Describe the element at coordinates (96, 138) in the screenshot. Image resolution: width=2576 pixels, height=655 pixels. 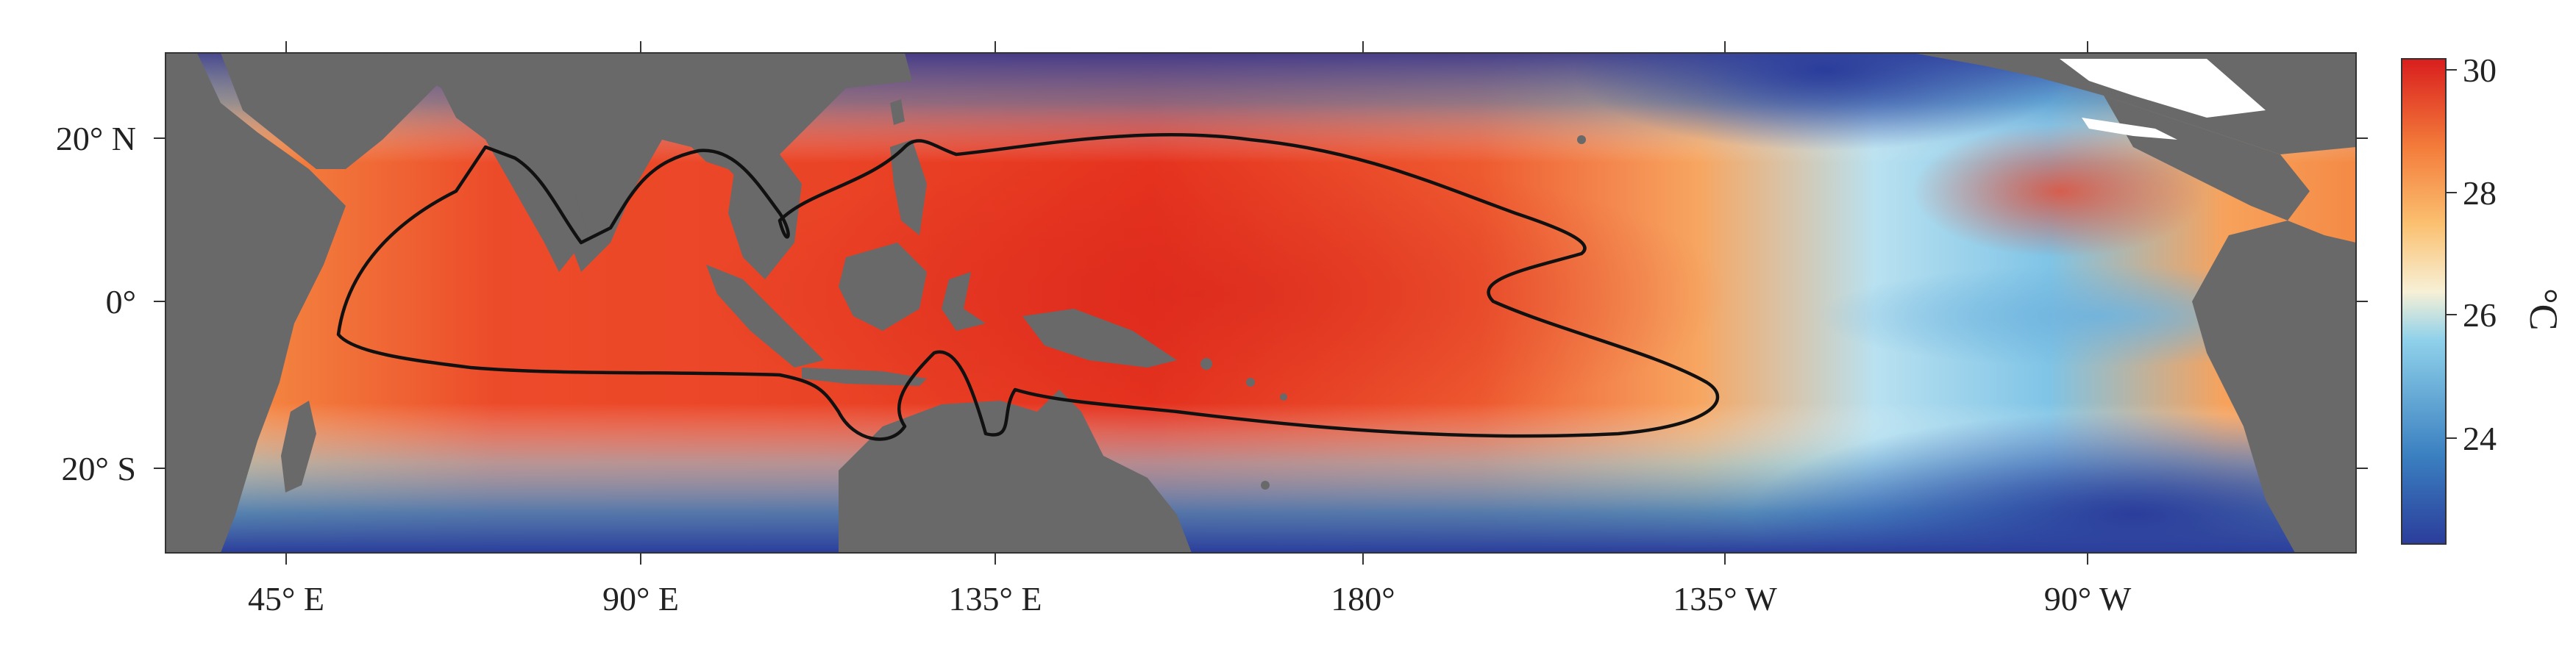
I see `y-tick-label: 20° N` at that location.